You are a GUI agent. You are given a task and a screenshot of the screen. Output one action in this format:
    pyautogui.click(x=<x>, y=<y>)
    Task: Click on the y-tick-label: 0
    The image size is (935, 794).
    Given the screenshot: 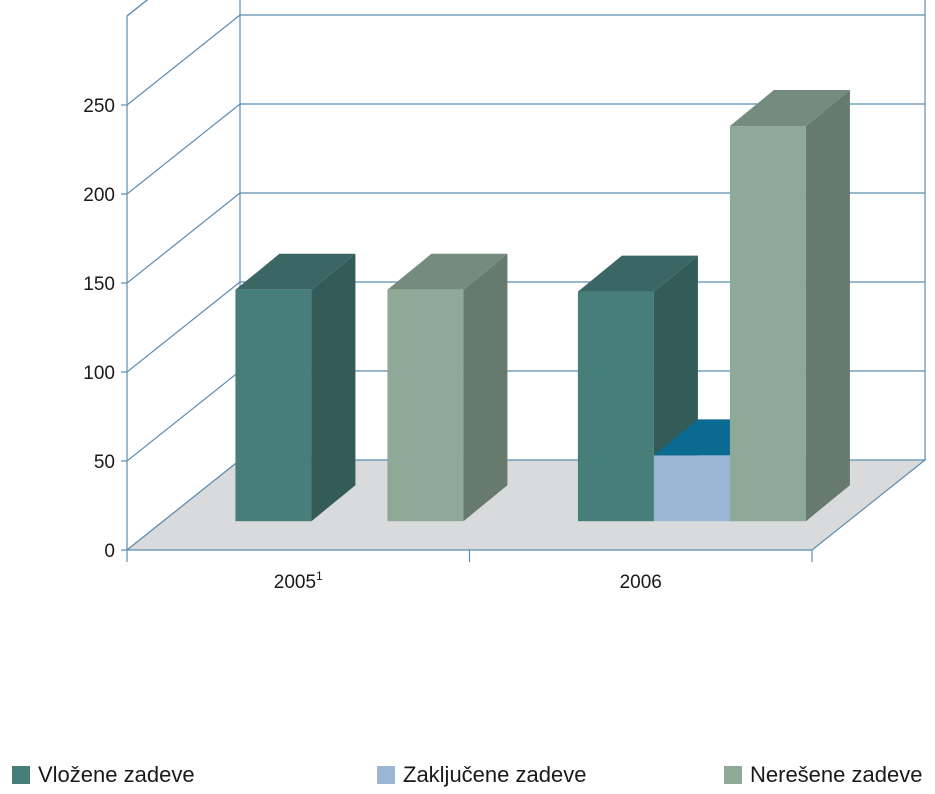 What is the action you would take?
    pyautogui.click(x=109, y=551)
    